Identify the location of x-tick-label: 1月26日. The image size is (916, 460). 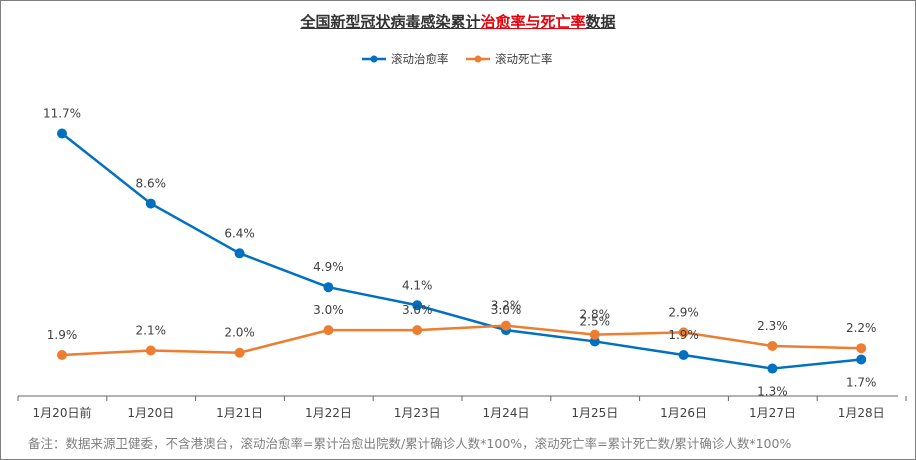
(683, 413).